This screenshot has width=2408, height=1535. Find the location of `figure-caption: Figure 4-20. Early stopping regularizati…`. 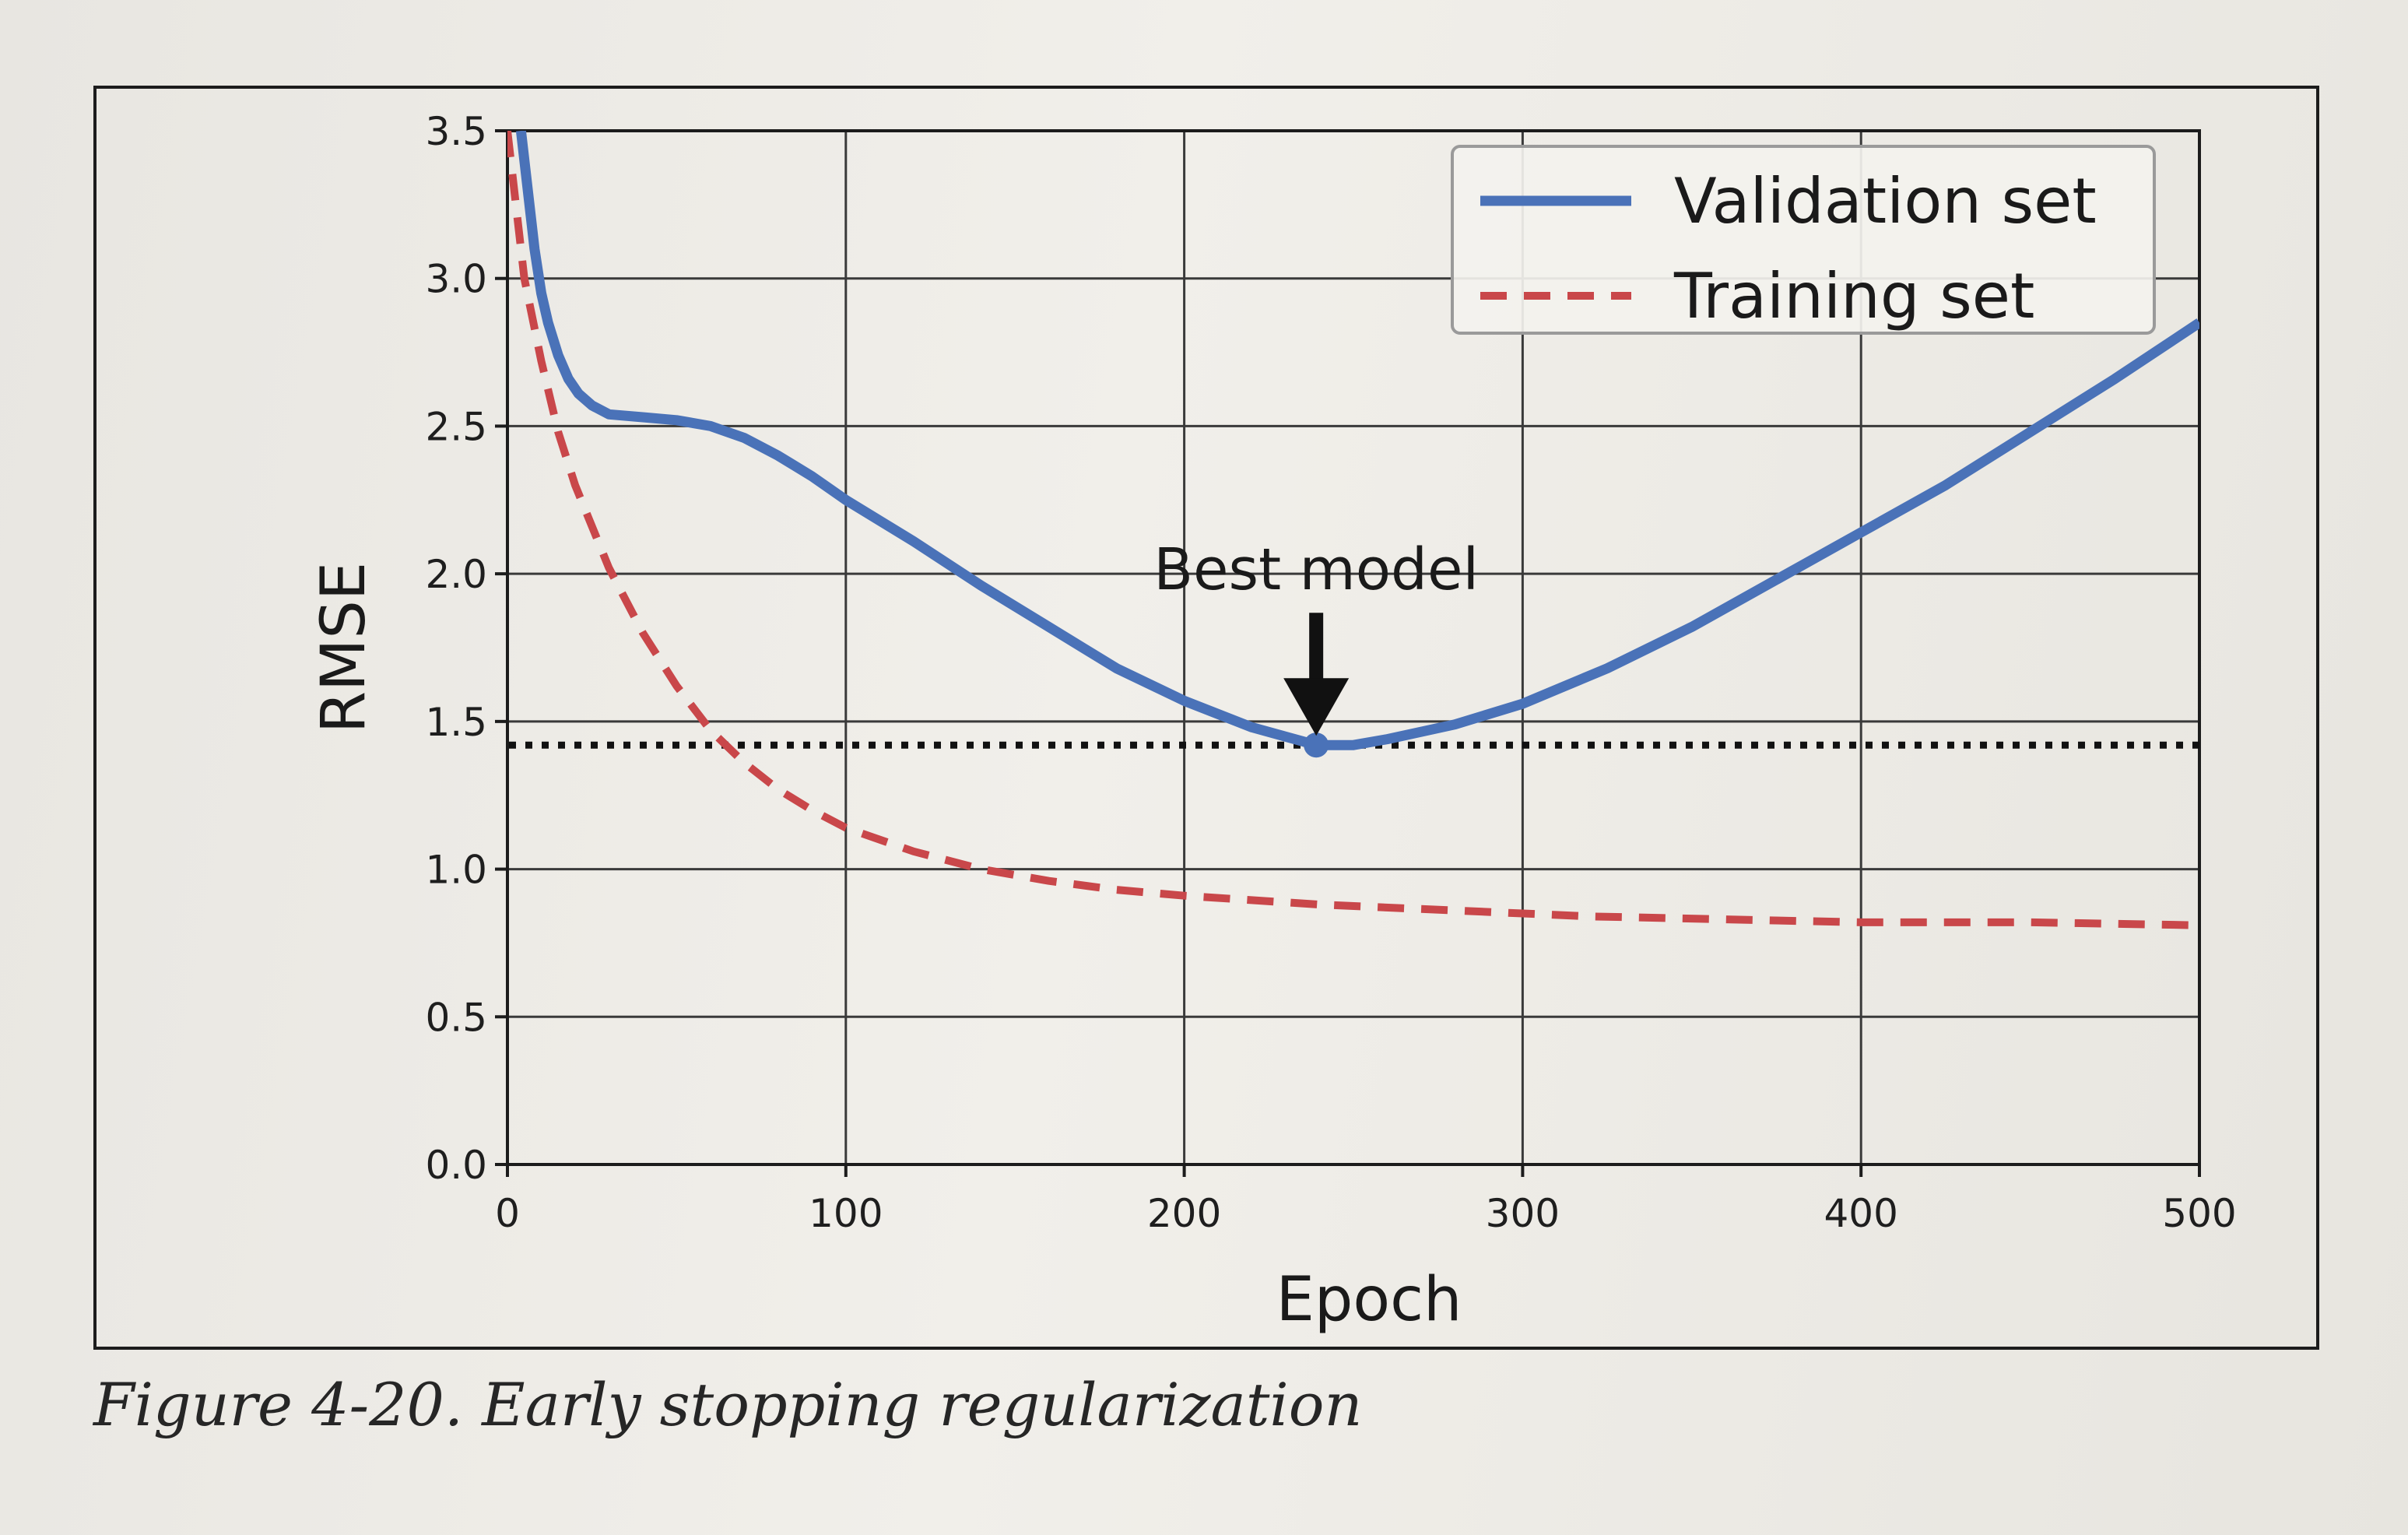

figure-caption: Figure 4-20. Early stopping regularizati… is located at coordinates (728, 1404).